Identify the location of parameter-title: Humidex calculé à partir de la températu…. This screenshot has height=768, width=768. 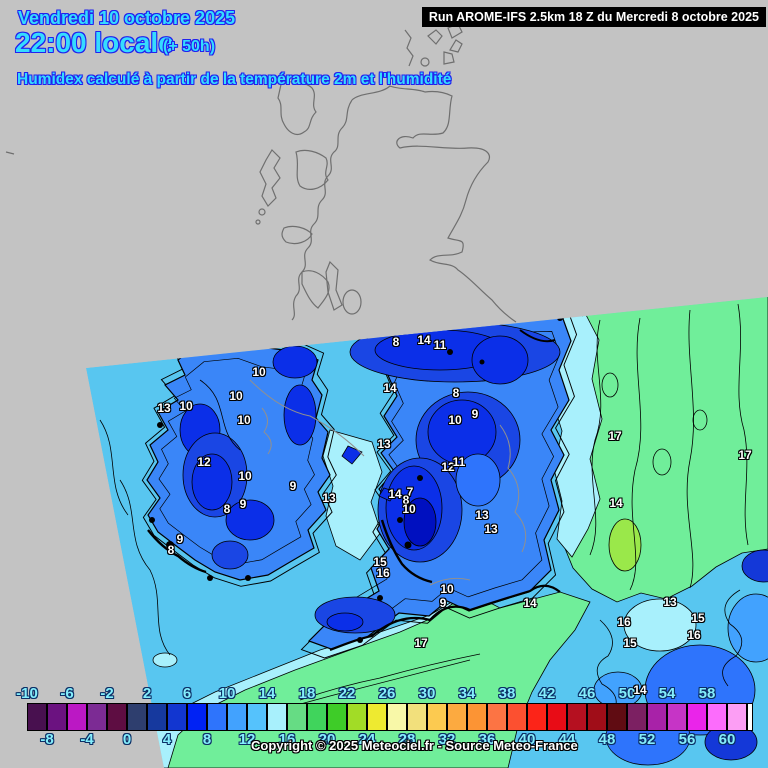
(234, 79).